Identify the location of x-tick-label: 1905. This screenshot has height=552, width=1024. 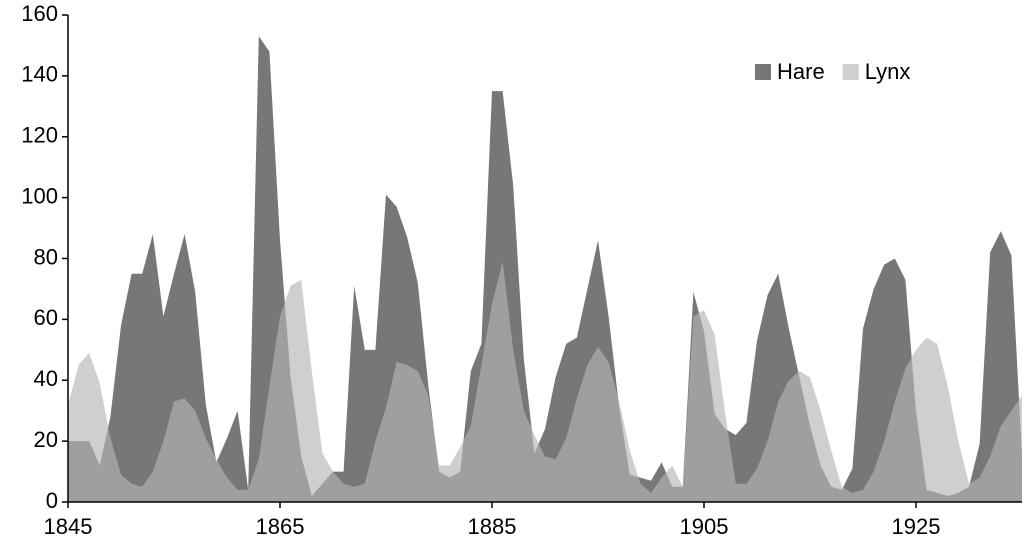
(704, 526).